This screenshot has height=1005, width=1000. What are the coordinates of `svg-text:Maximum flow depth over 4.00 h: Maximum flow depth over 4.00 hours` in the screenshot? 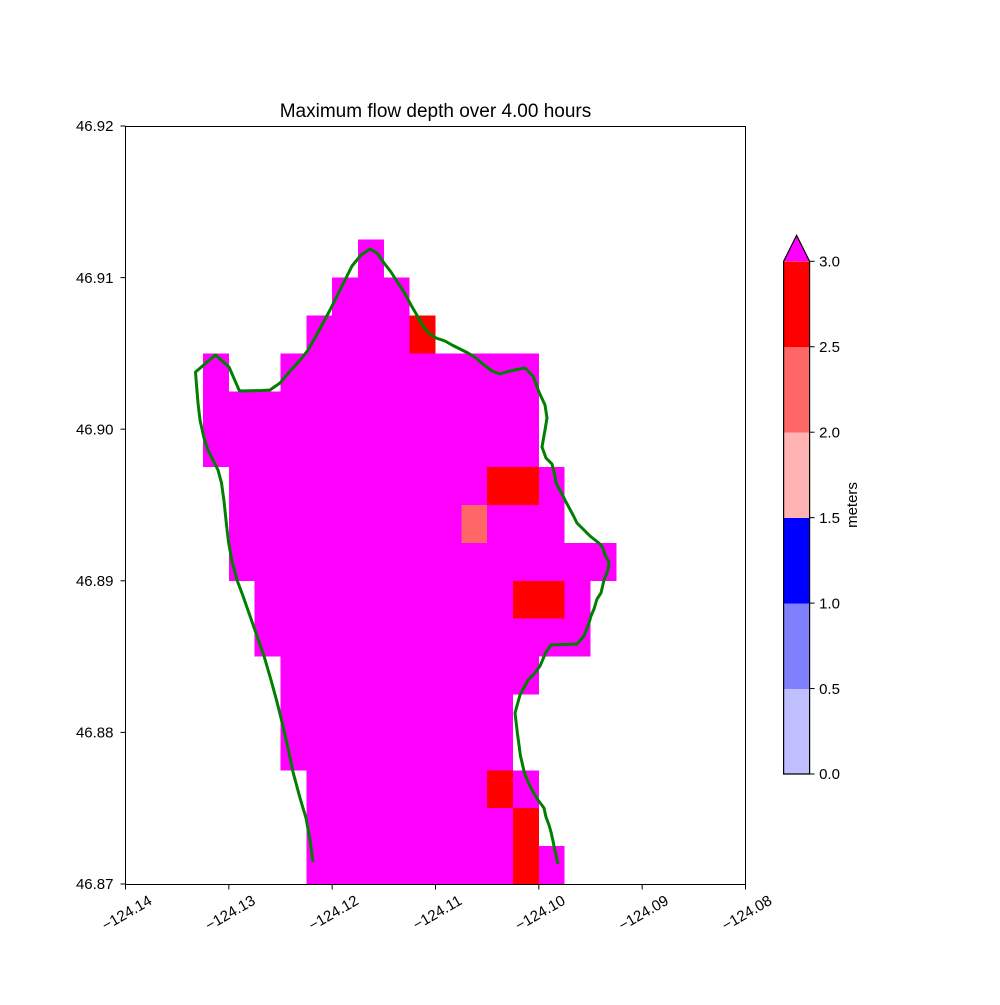 It's located at (436, 111).